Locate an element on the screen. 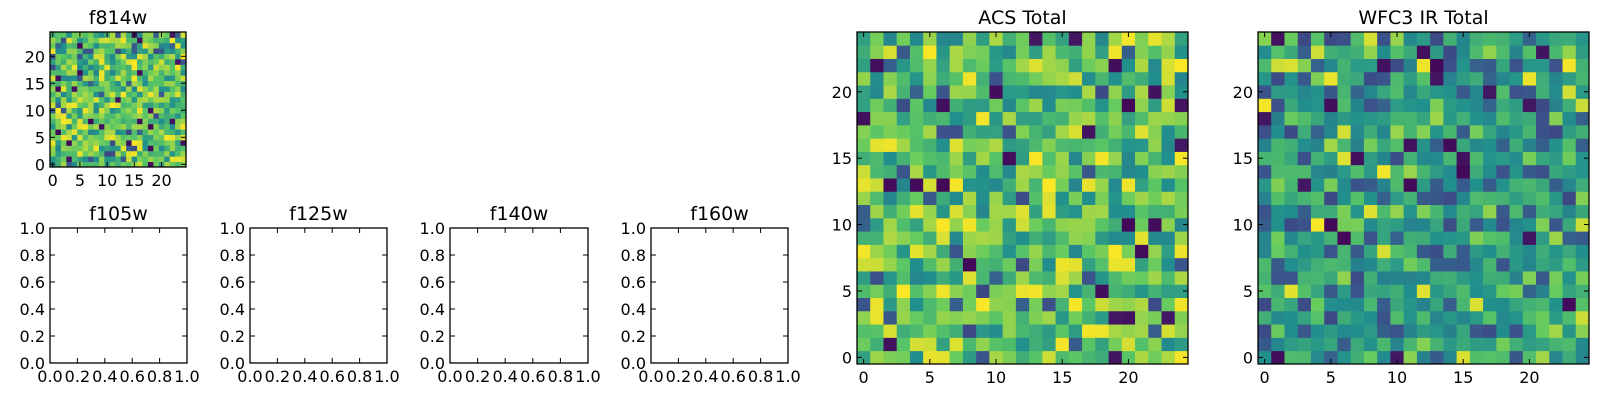  x-tick-label: 15 is located at coordinates (134, 180).